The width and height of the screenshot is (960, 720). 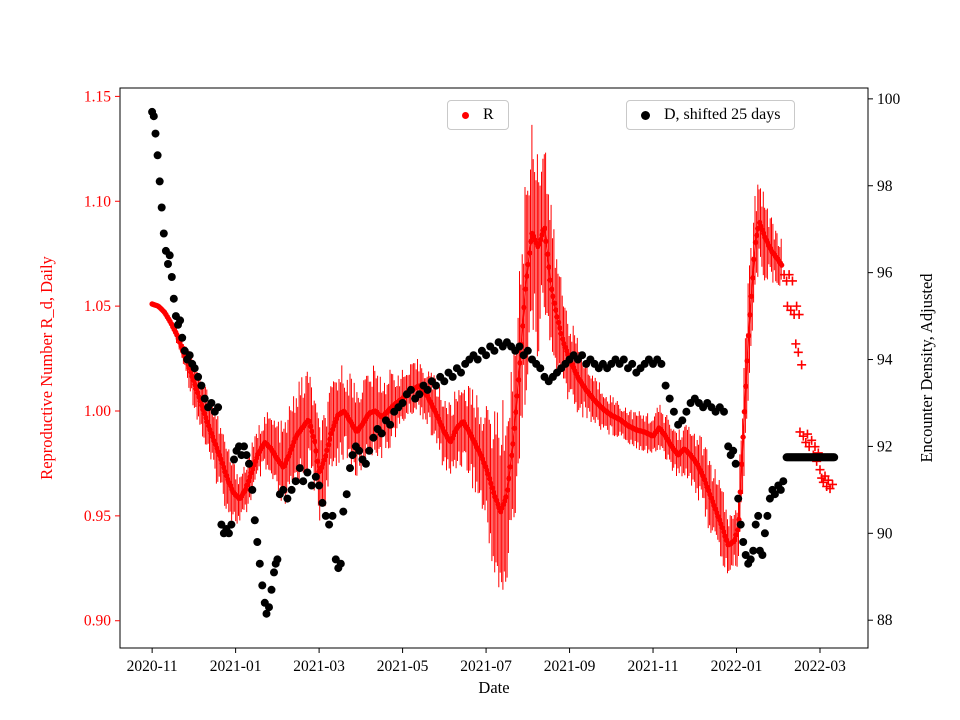 I want to click on d-flat-bar, so click(x=810, y=457).